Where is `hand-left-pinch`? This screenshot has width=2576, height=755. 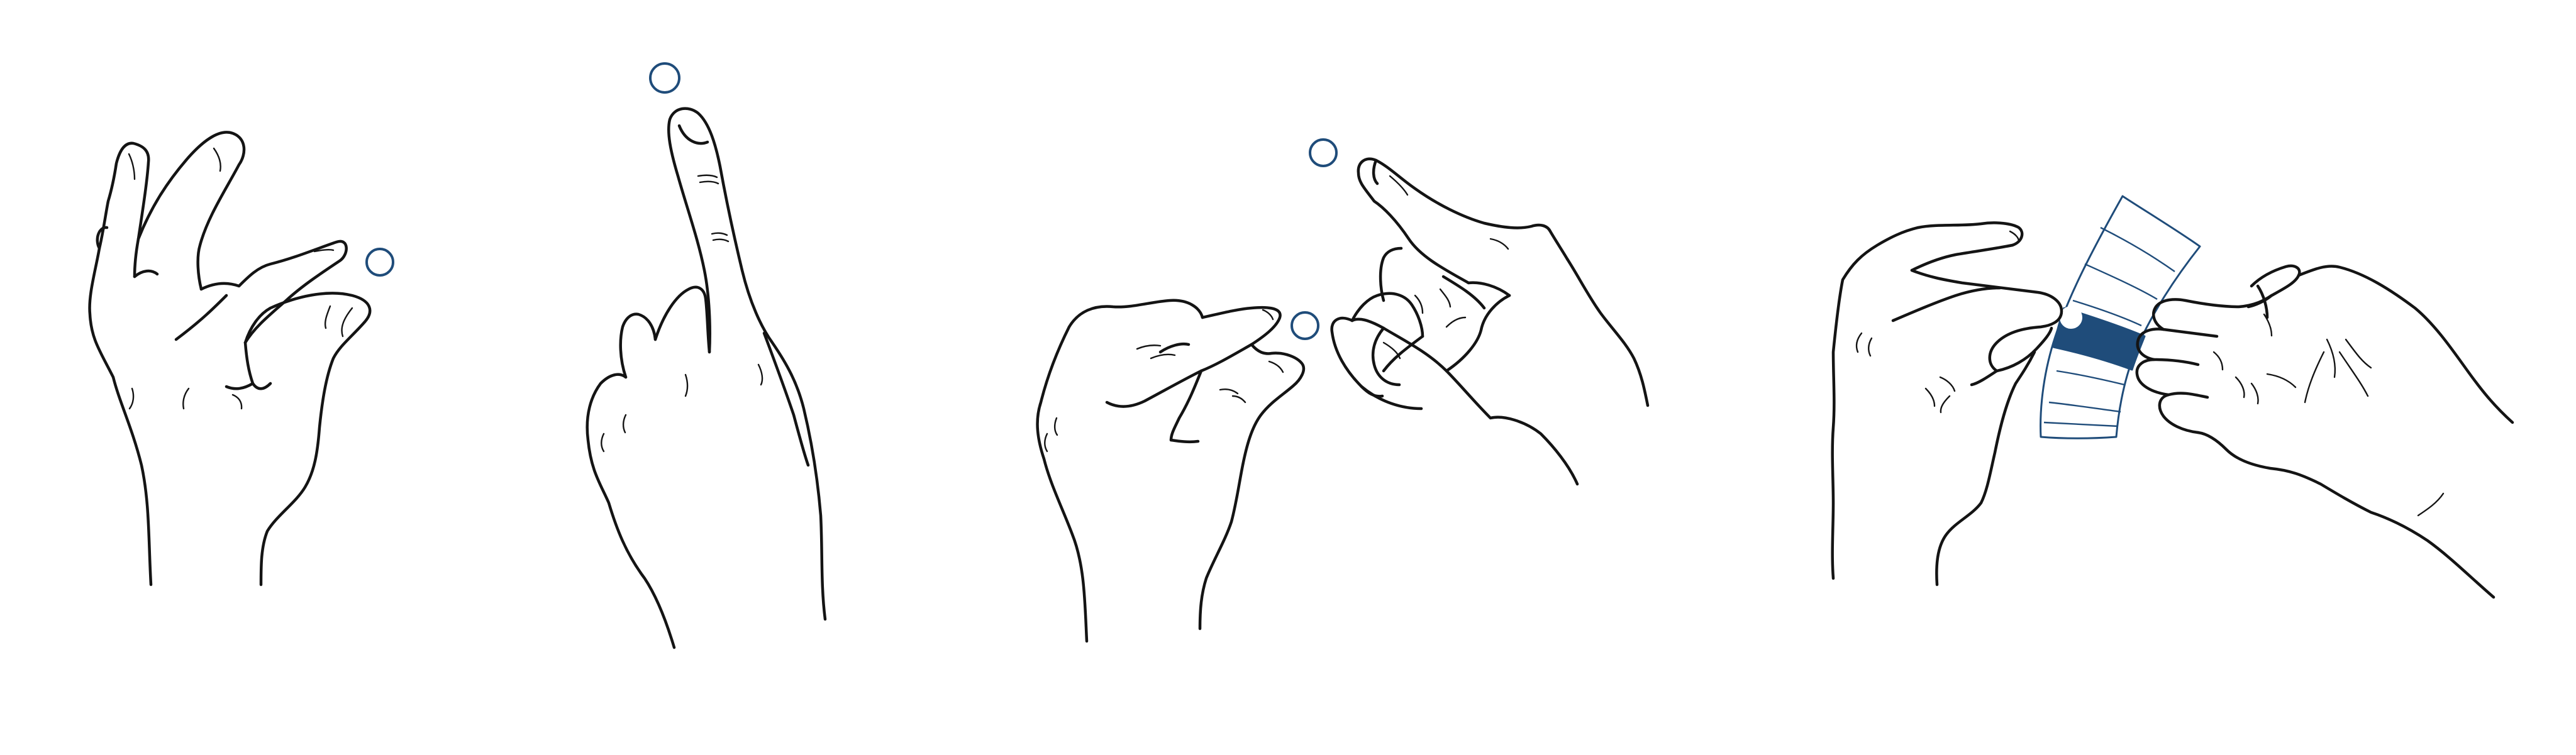 hand-left-pinch is located at coordinates (1171, 471).